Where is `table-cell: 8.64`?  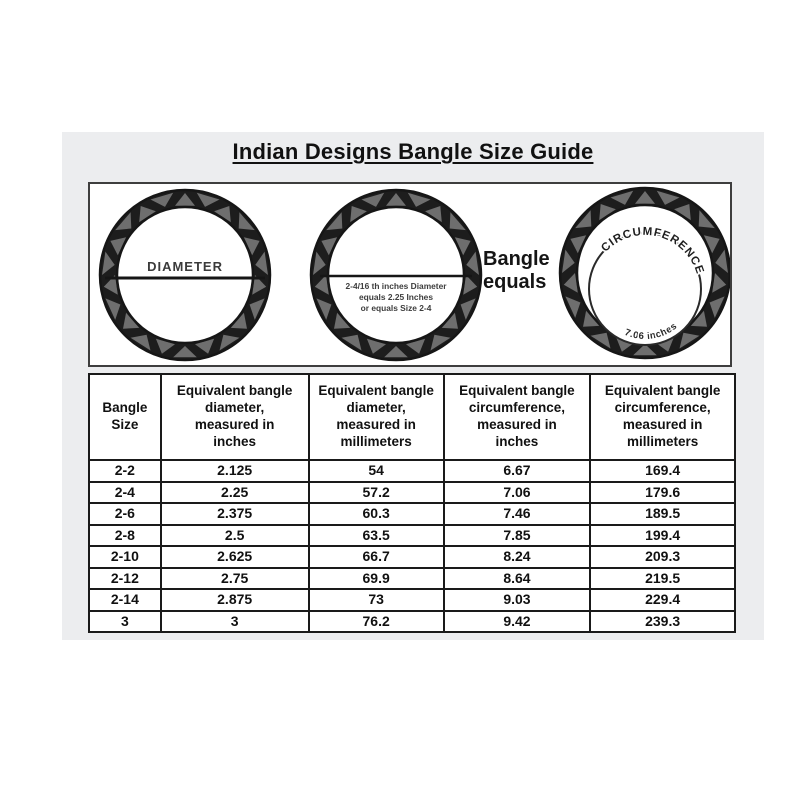
table-cell: 8.64 is located at coordinates (517, 578).